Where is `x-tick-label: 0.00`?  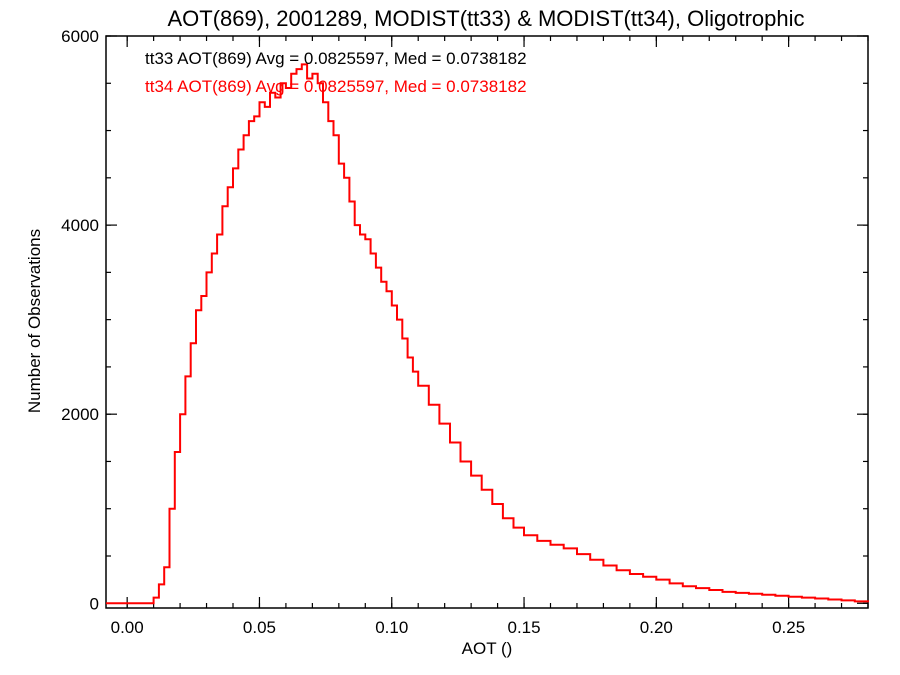
x-tick-label: 0.00 is located at coordinates (127, 627).